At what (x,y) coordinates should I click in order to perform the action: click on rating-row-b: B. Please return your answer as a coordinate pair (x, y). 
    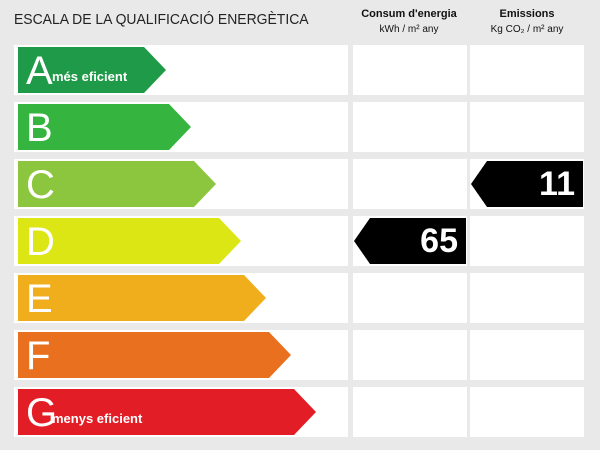
    Looking at the image, I should click on (300, 127).